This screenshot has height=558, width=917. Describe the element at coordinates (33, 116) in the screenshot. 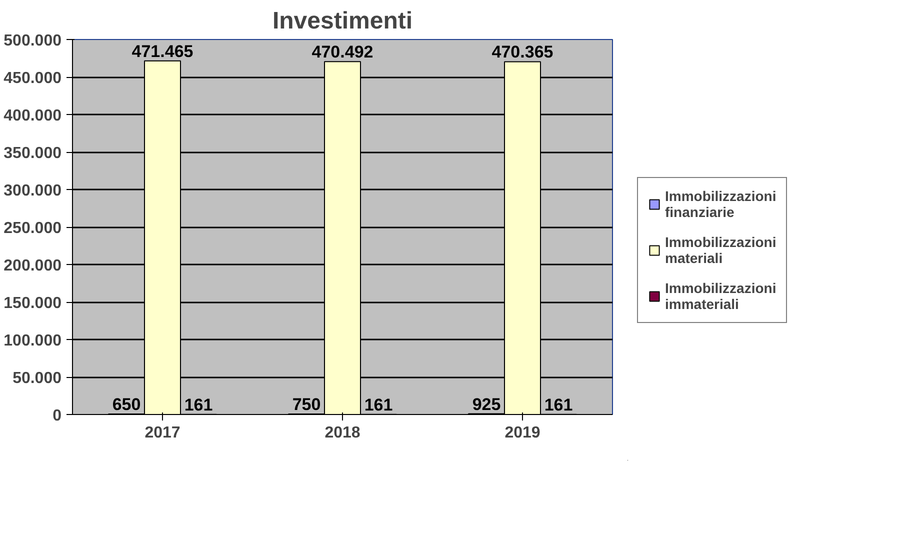

I see `y-tick-label: 400.000` at that location.